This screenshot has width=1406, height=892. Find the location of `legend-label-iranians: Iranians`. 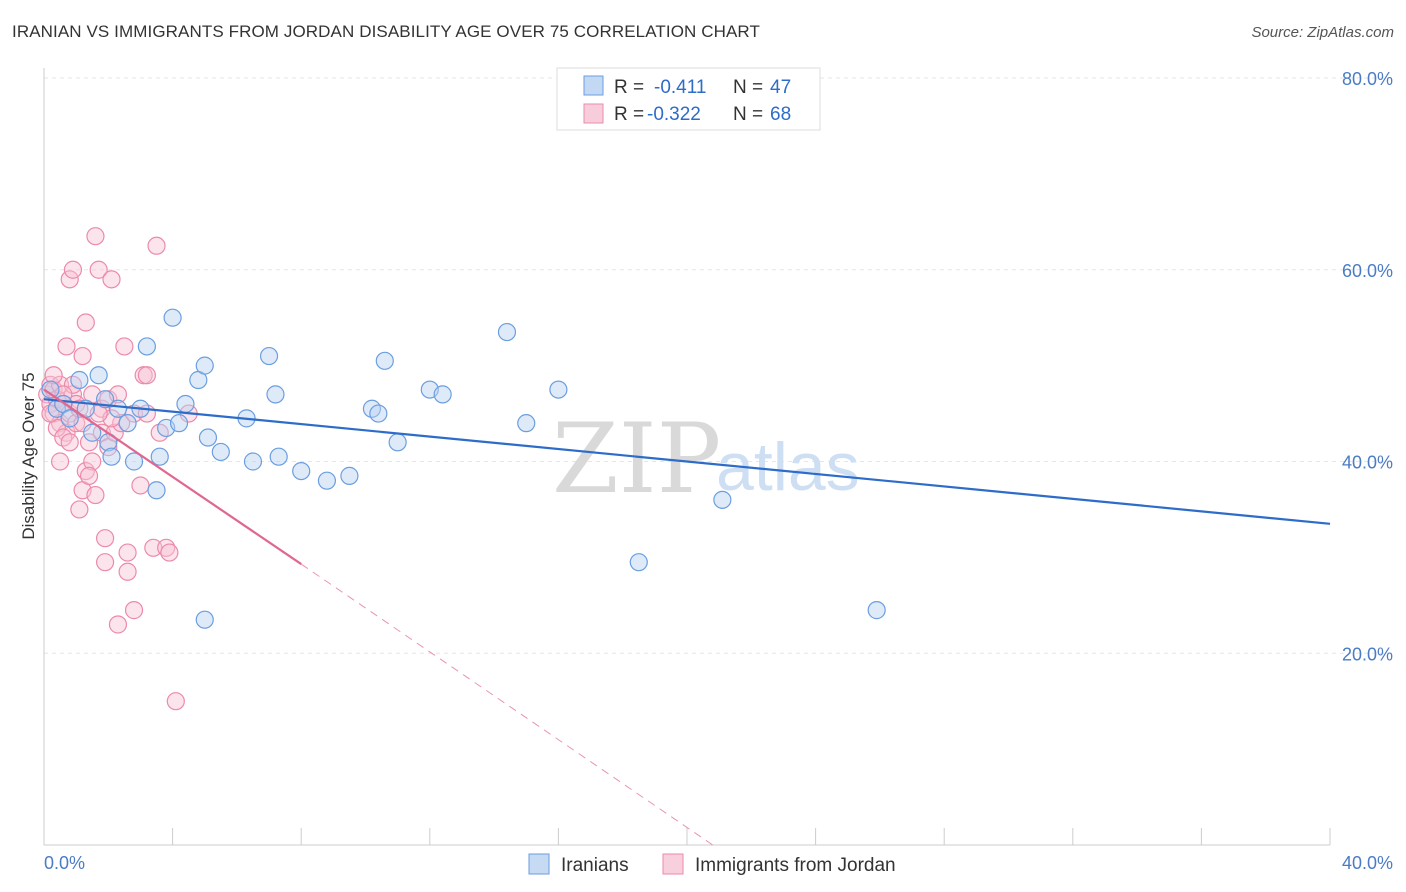

legend-label-iranians: Iranians is located at coordinates (595, 865).